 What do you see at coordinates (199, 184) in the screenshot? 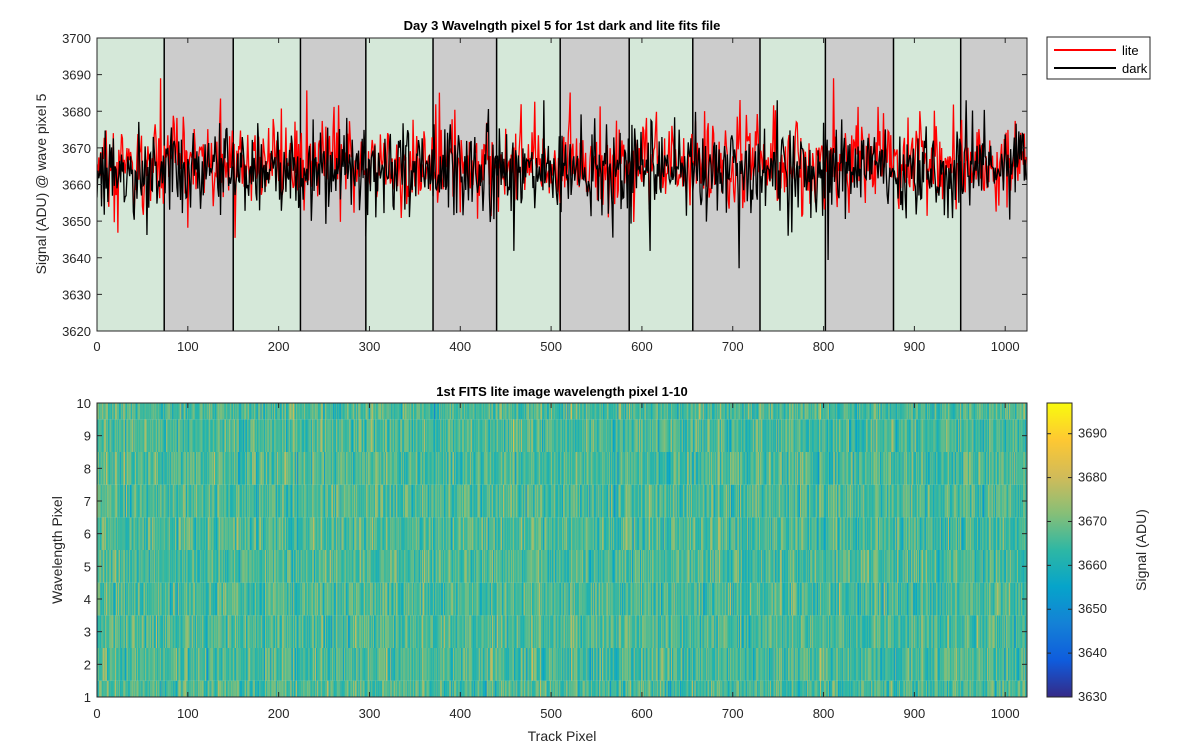
I see `background-band` at bounding box center [199, 184].